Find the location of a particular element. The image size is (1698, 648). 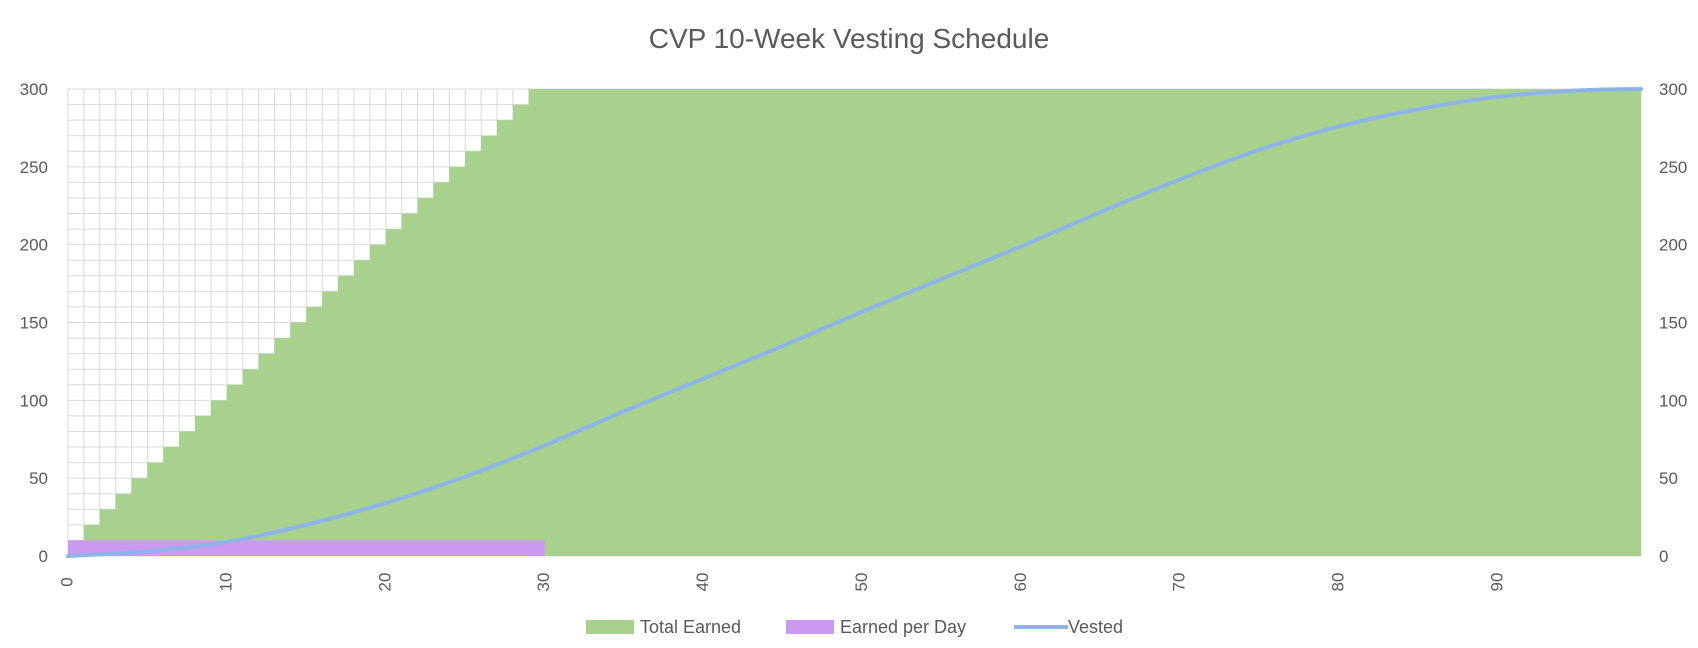

y-axis-right: 0 50 100 150 200 250 300 is located at coordinates (1673, 323).